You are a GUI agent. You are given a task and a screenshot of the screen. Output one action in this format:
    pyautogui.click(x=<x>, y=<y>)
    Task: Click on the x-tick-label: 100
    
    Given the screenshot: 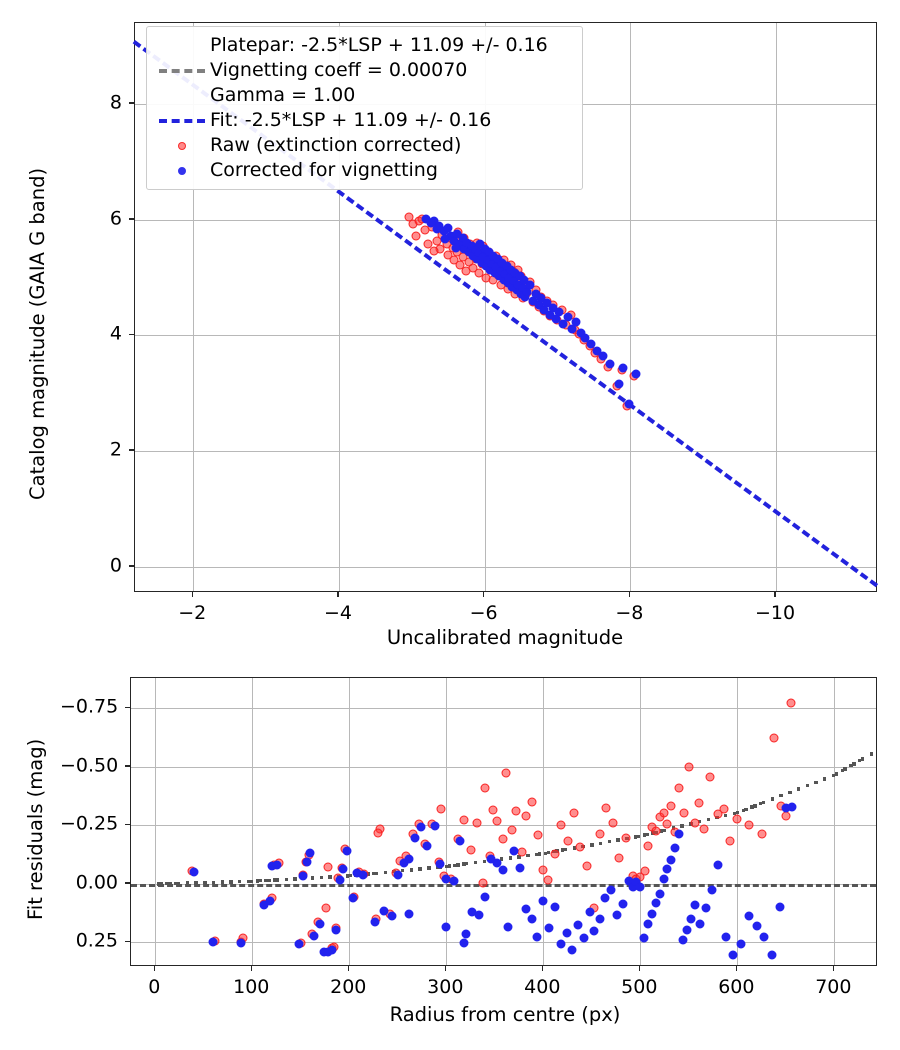 What is the action you would take?
    pyautogui.click(x=251, y=987)
    